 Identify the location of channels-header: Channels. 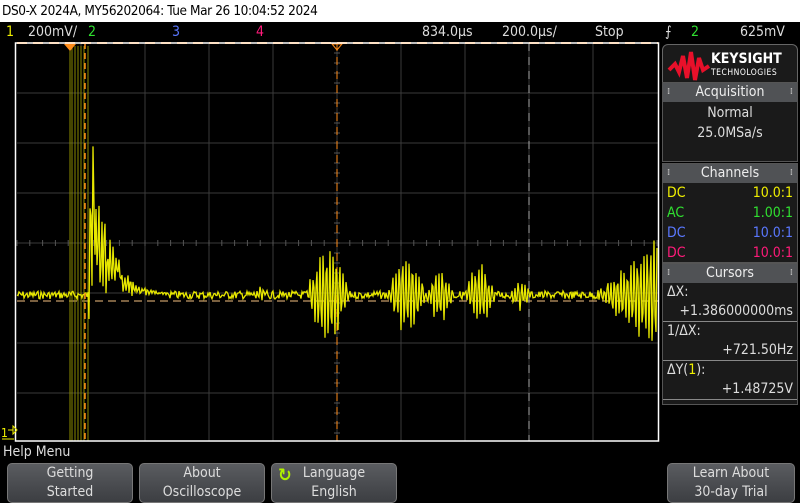
(730, 173).